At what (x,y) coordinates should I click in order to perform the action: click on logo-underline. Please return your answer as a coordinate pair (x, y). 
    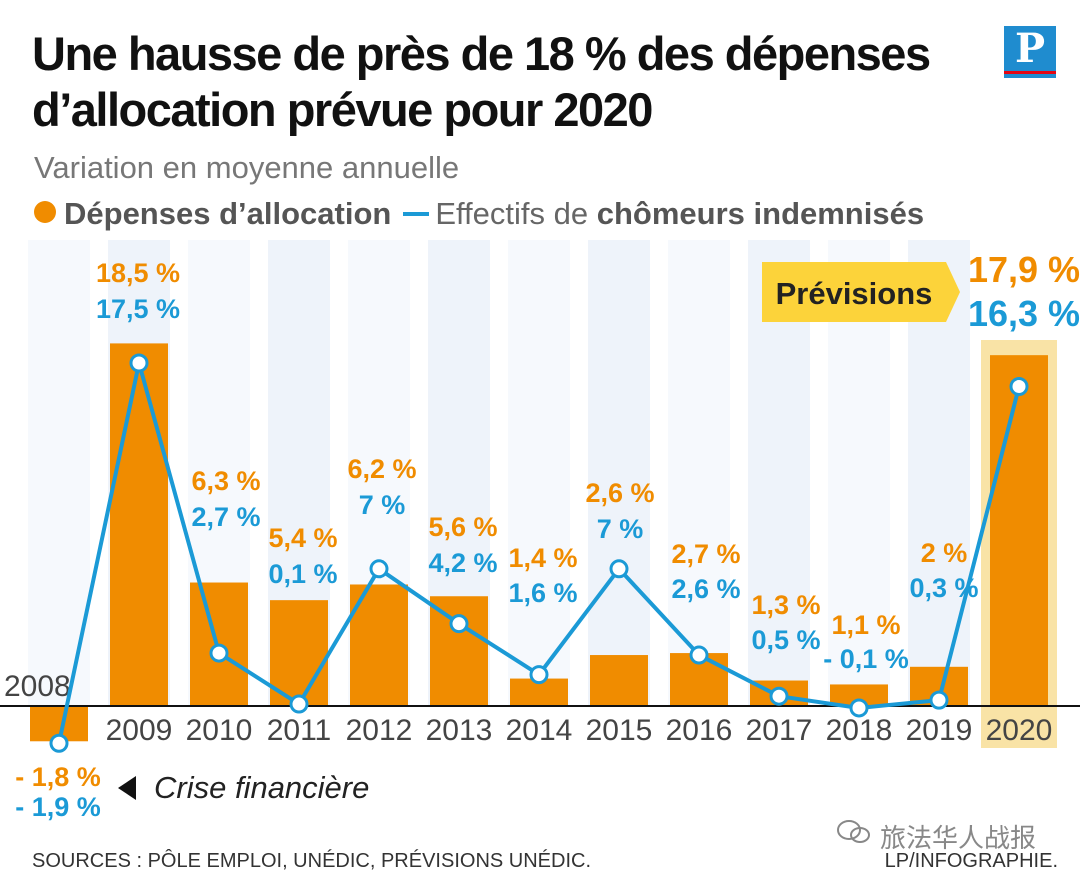
    Looking at the image, I should click on (1030, 72).